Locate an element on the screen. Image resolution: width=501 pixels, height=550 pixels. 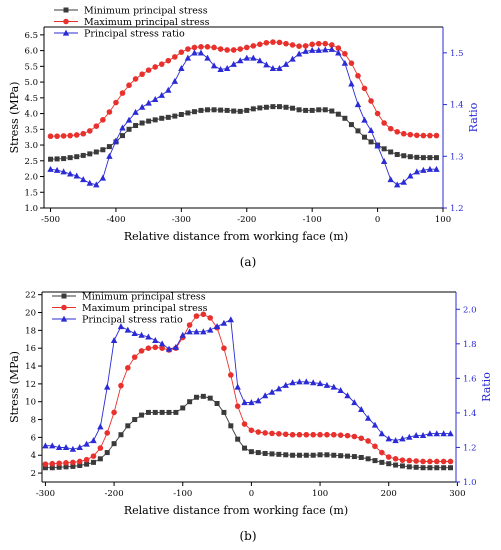
panel-label: (b) is located at coordinates (247, 536).